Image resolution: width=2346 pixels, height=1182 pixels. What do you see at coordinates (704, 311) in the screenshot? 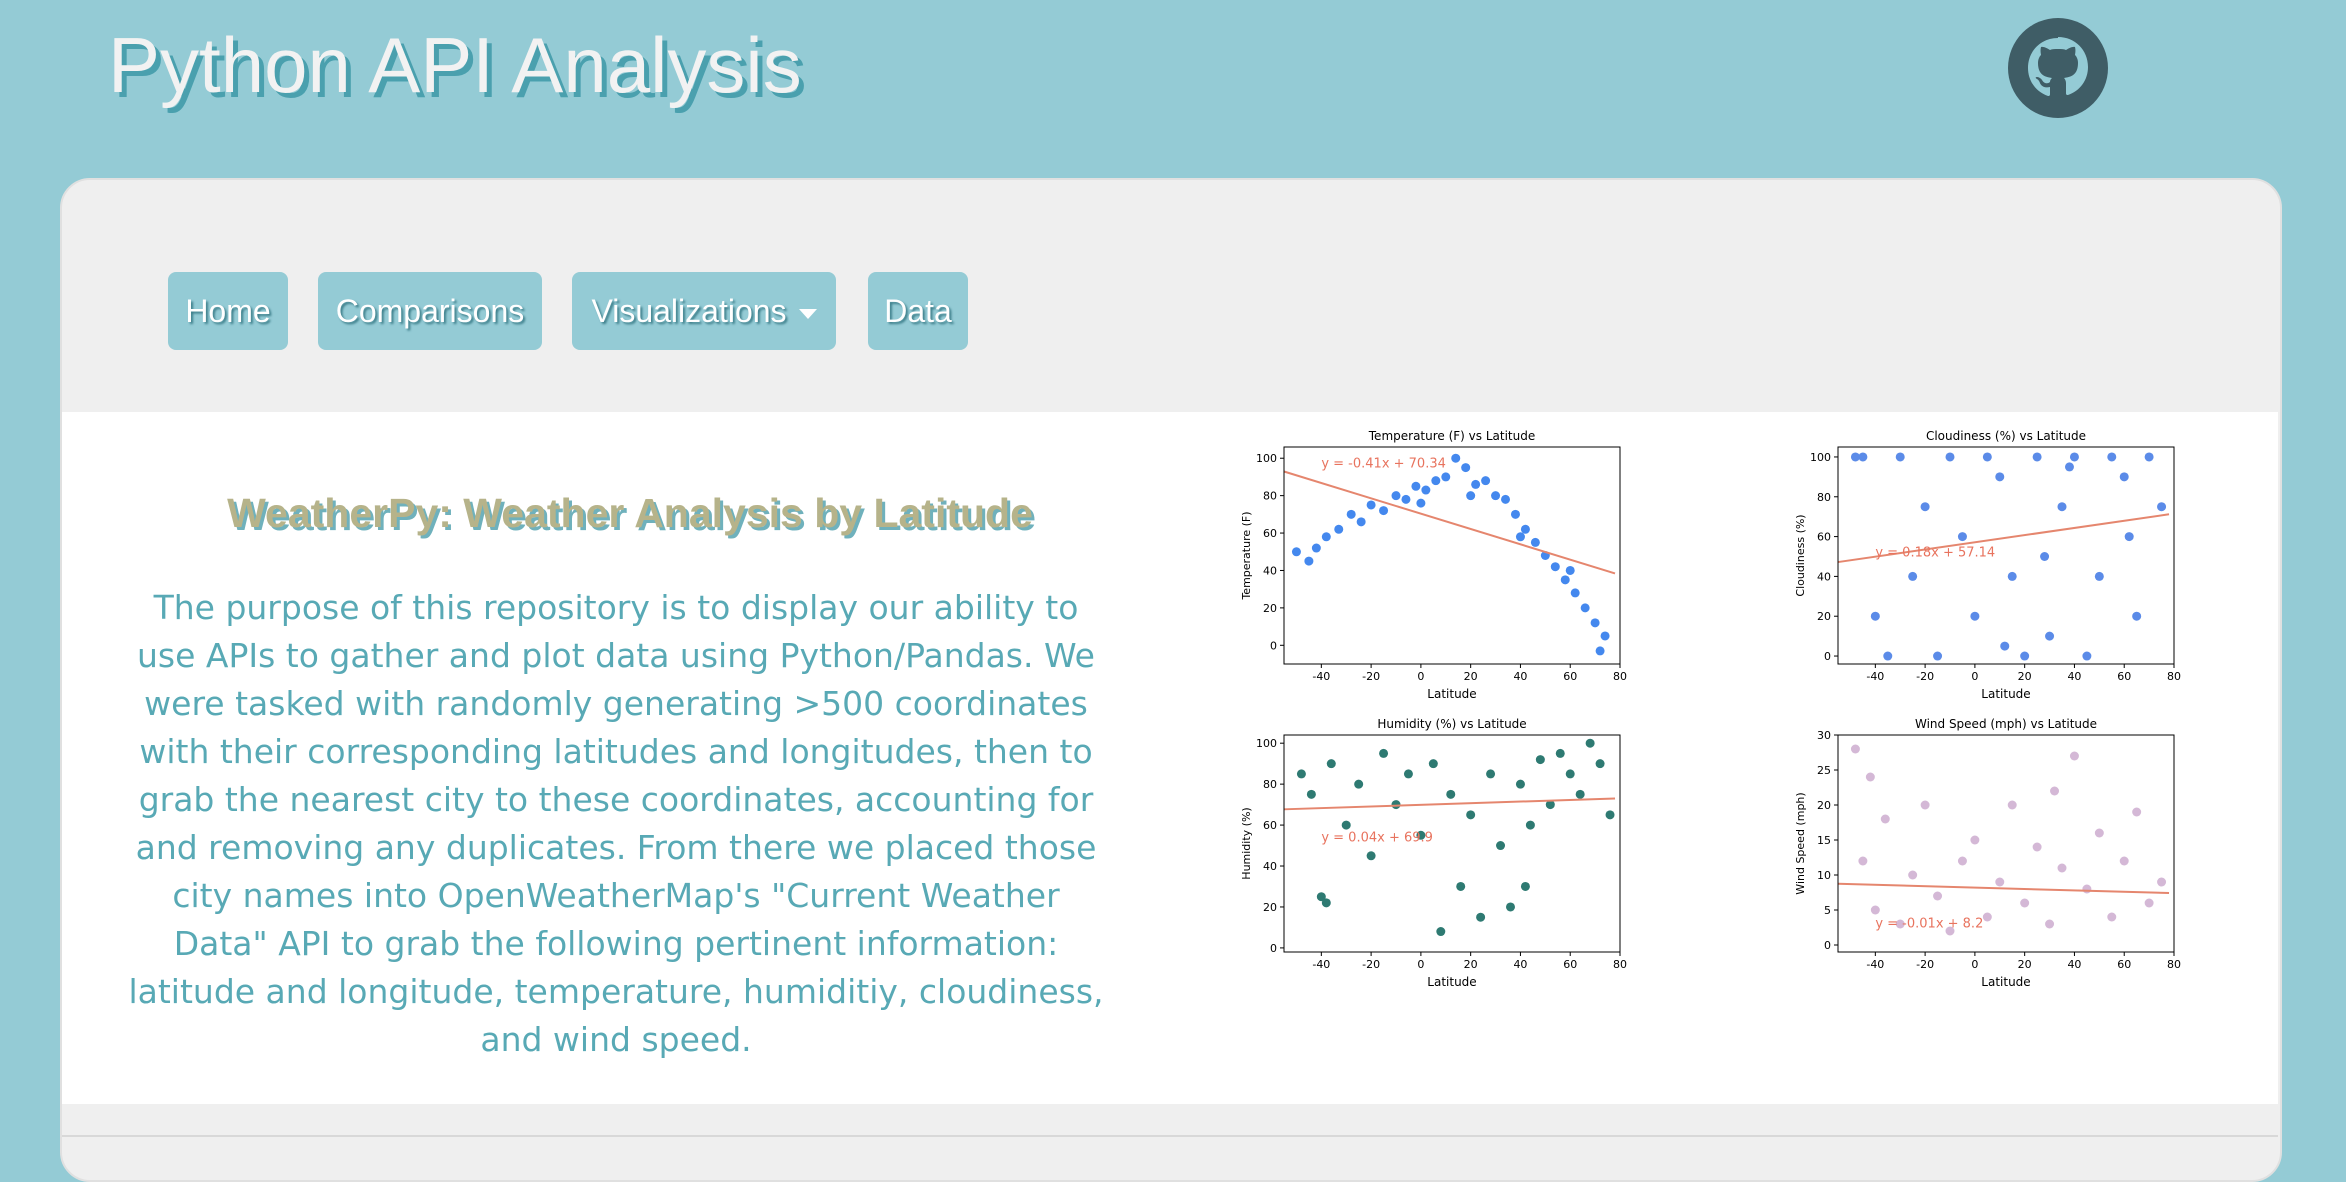
I see `nav-visualizations: Visualizations` at bounding box center [704, 311].